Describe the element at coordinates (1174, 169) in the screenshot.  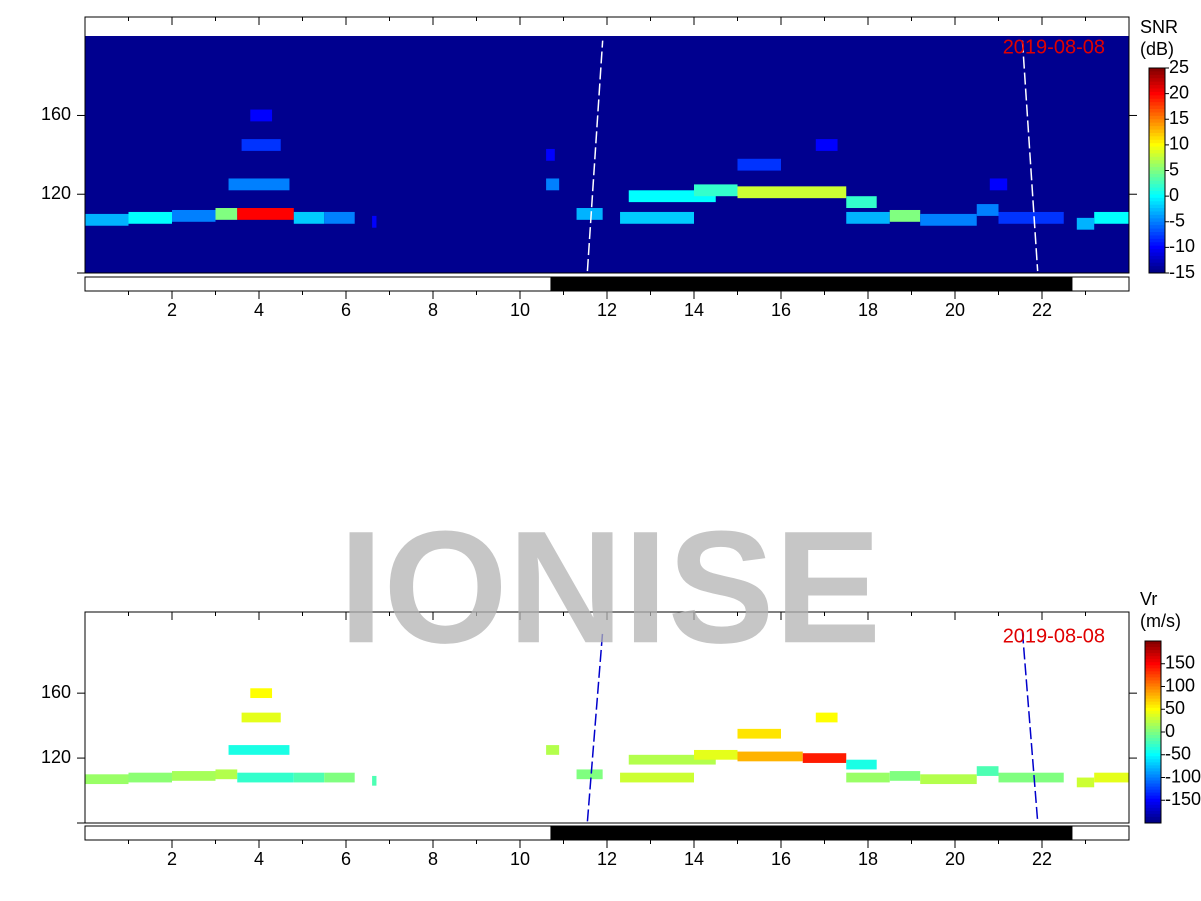
I see `colorbar-tick-label: 5` at that location.